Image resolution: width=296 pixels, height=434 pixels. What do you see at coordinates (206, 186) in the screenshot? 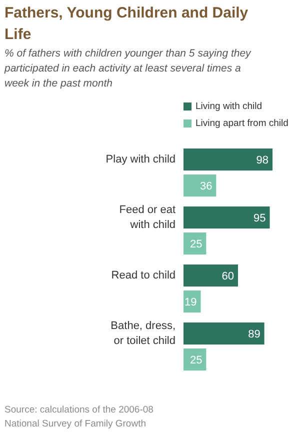
I see `data-label: 36` at bounding box center [206, 186].